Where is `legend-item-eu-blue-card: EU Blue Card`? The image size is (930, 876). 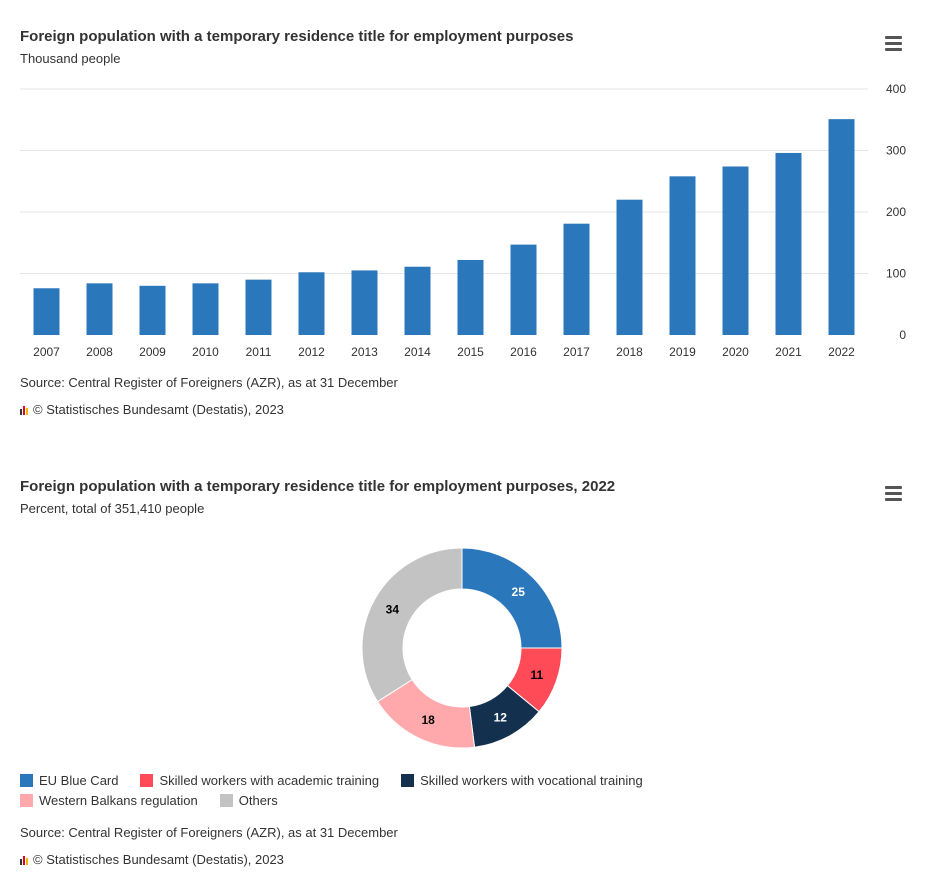
legend-item-eu-blue-card: EU Blue Card is located at coordinates (69, 780).